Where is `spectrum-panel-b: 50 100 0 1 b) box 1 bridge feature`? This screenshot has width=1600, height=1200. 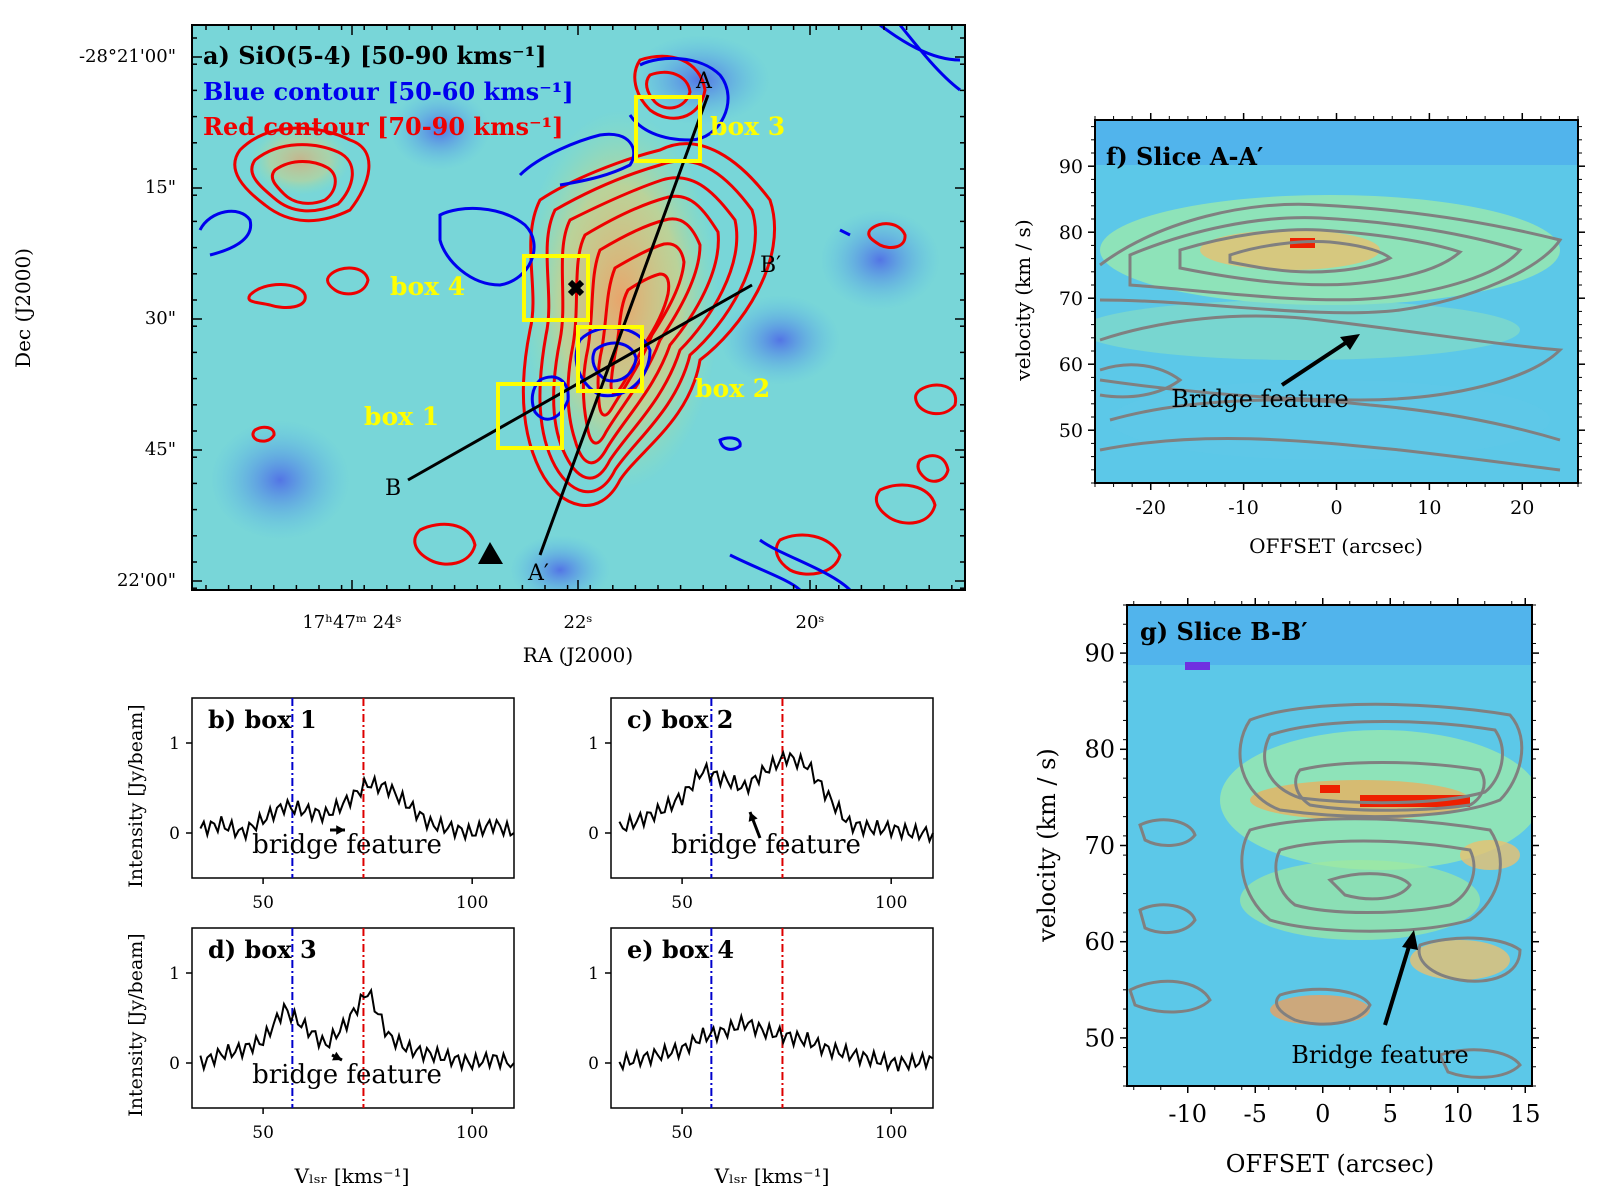
spectrum-panel-b: 50 100 0 1 b) box 1 bridge feature is located at coordinates (342, 805).